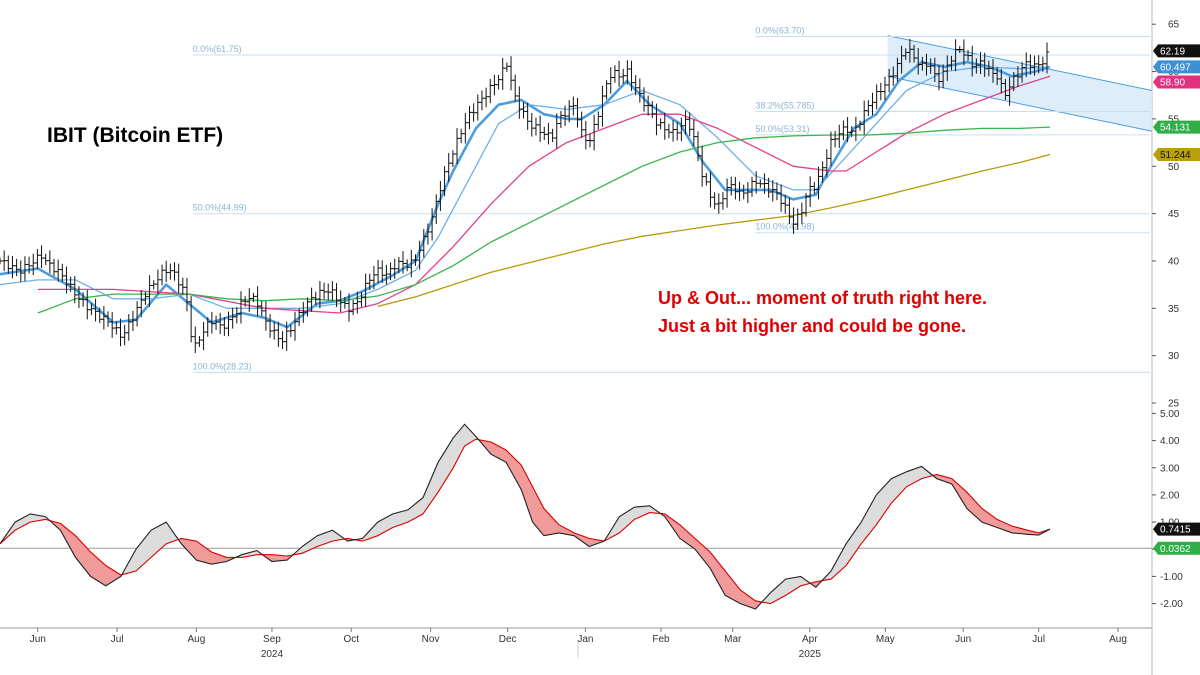  Describe the element at coordinates (1170, 468) in the screenshot. I see `osc-ytick-label: 3.00` at that location.